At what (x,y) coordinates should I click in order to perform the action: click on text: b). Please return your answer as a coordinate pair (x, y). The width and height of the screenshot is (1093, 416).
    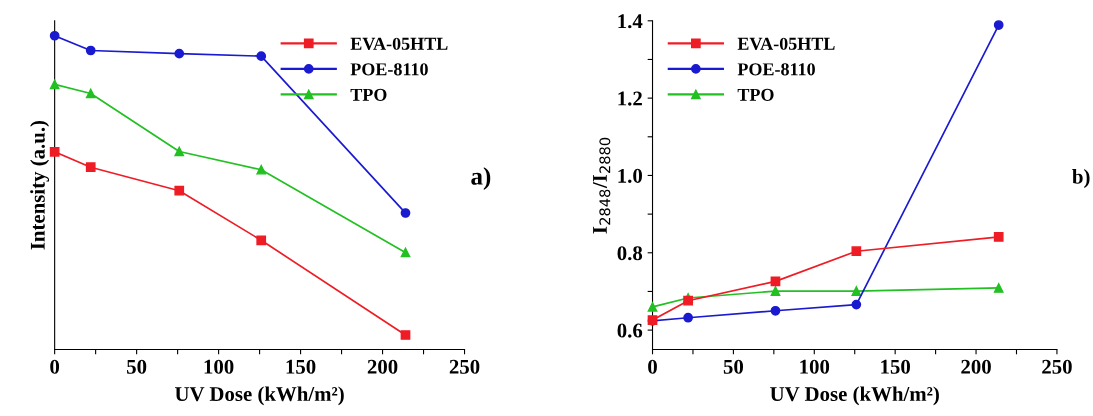
    Looking at the image, I should click on (1081, 178).